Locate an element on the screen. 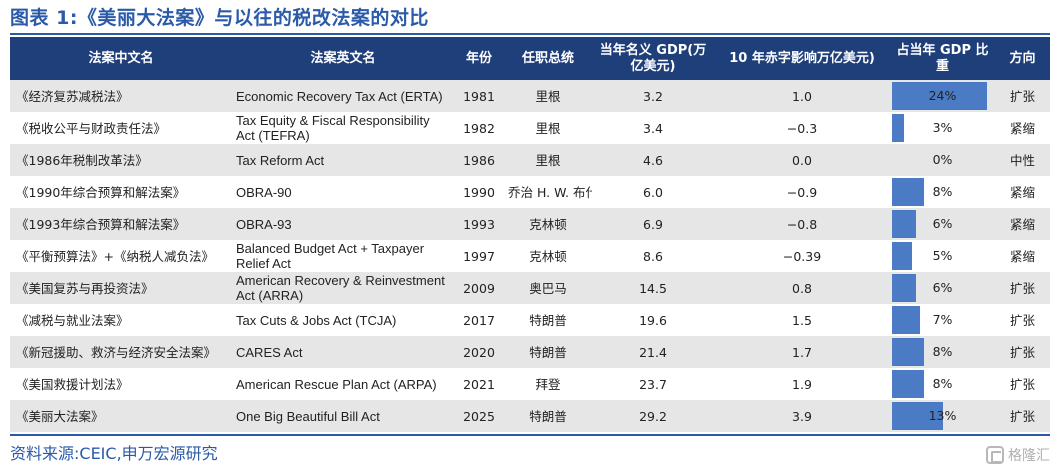 The width and height of the screenshot is (1060, 472). cell-year: 2017 is located at coordinates (479, 320).